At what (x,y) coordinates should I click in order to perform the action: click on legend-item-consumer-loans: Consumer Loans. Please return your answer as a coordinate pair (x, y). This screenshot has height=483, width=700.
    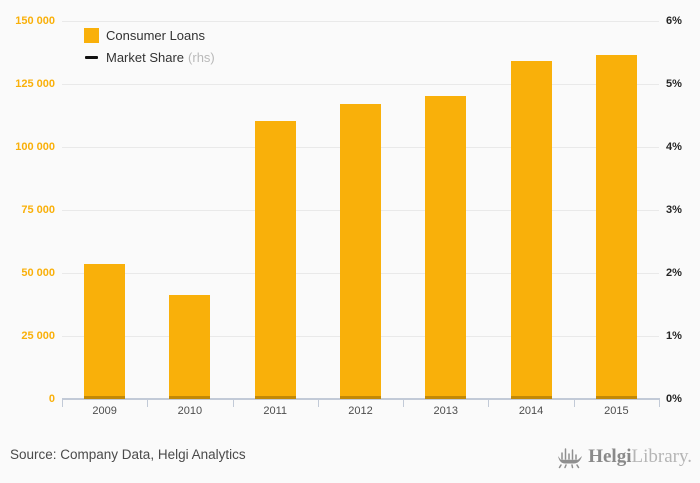
    Looking at the image, I should click on (149, 35).